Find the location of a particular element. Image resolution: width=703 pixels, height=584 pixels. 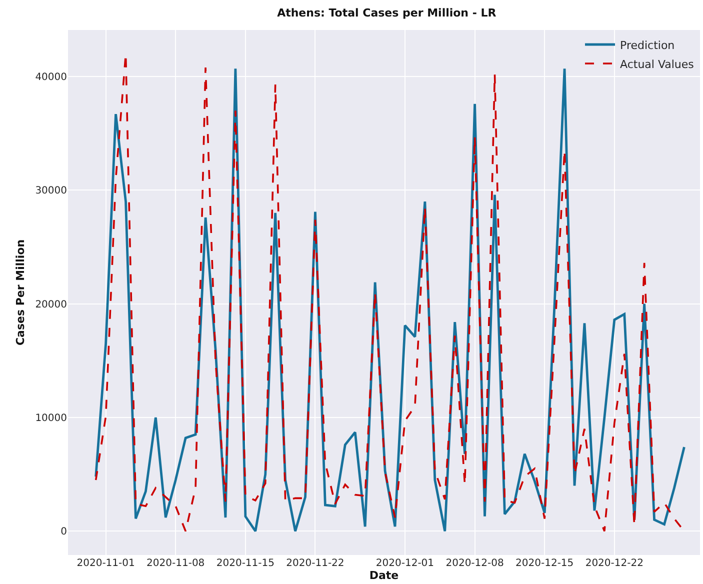

x-tick-label: 2020-12-08 is located at coordinates (475, 563).